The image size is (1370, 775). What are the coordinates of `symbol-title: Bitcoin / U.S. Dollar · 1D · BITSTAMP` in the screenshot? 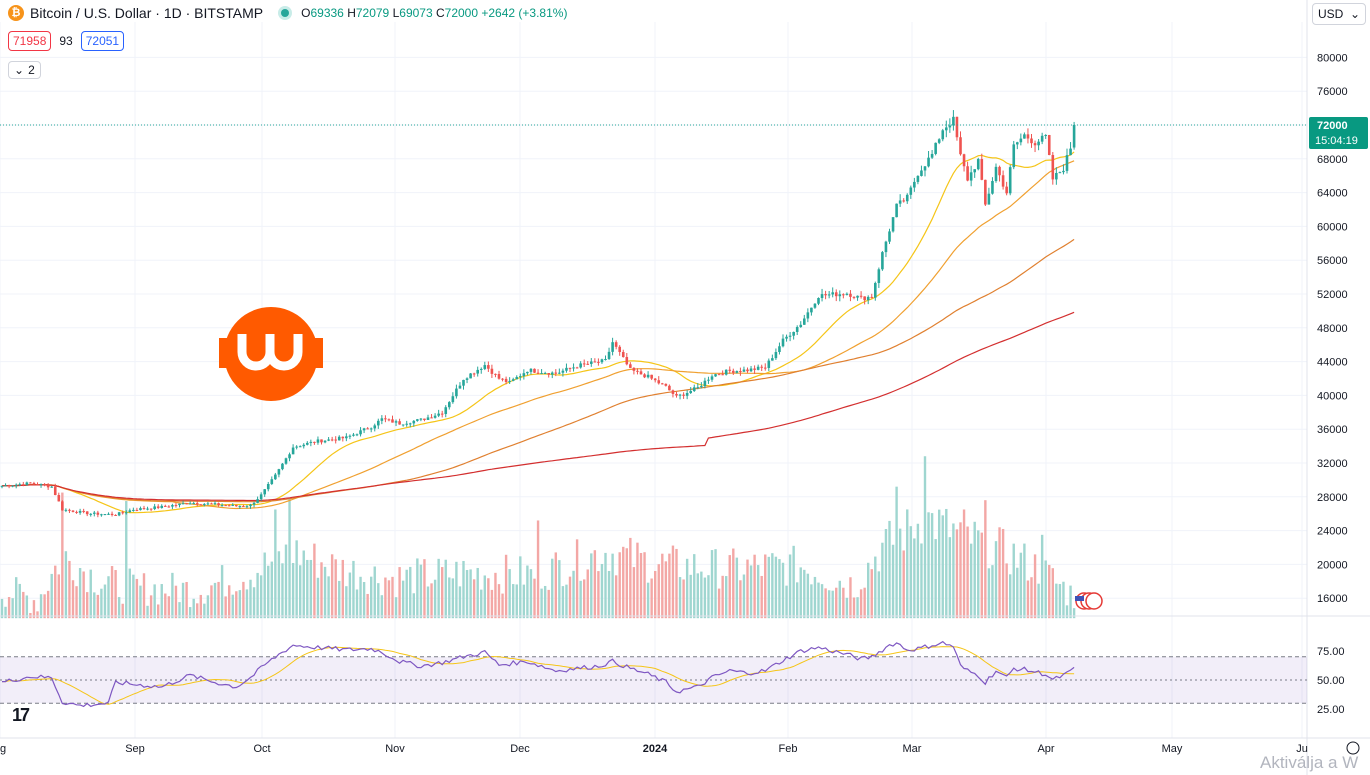 It's located at (147, 13).